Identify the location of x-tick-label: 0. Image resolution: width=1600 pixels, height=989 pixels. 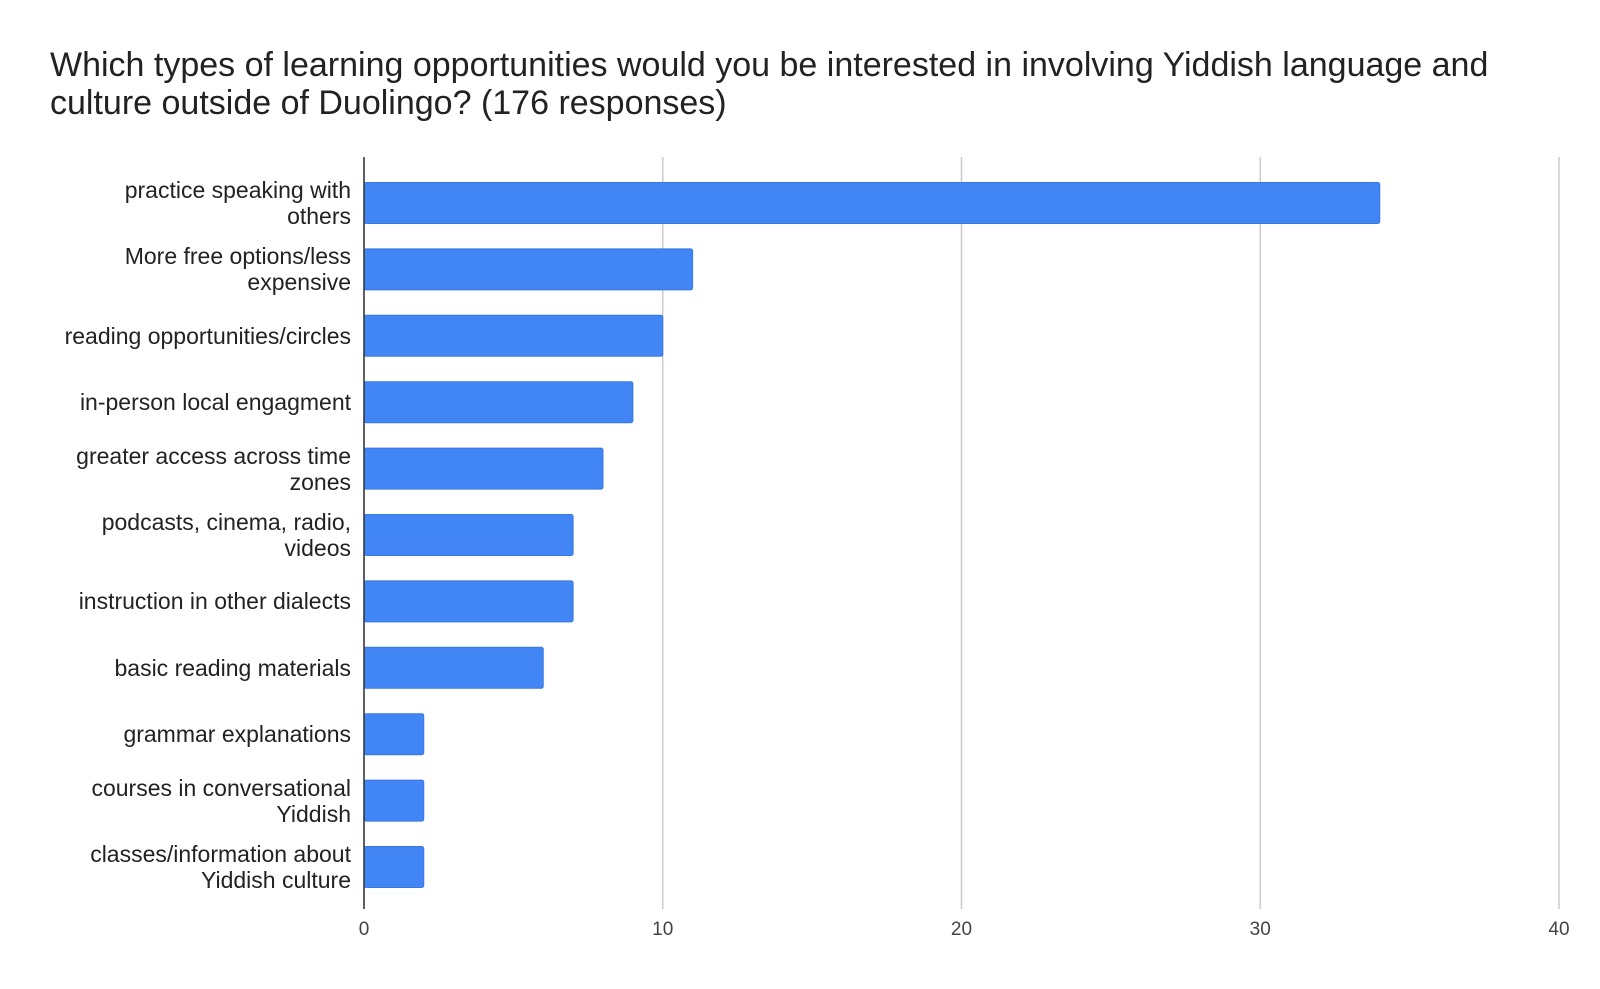
(364, 929).